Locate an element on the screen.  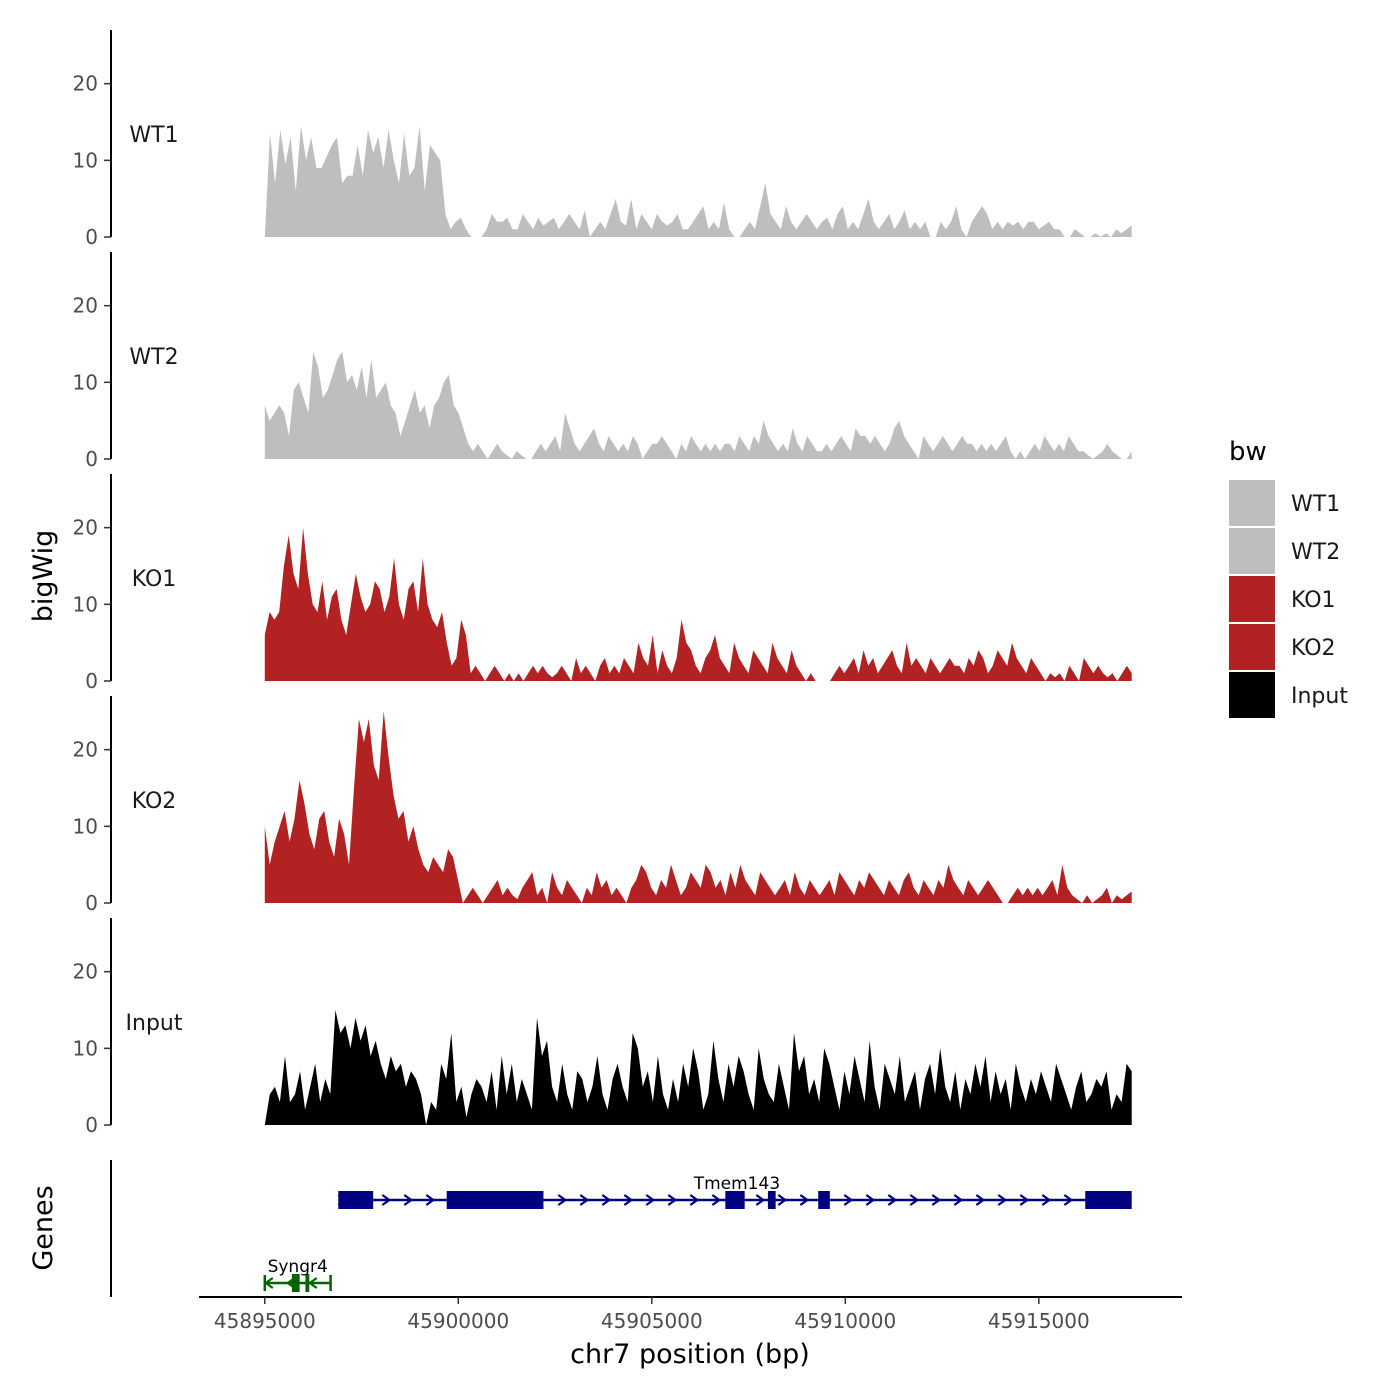
legend-swatch-wt1 is located at coordinates (1252, 503).